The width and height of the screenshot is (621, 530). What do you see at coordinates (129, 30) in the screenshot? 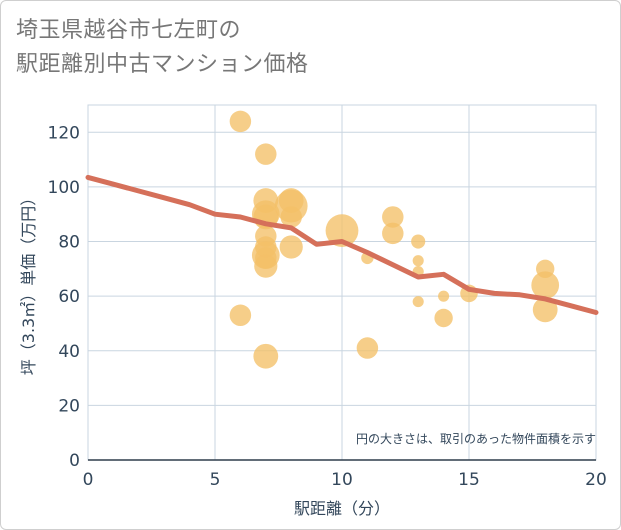
I see `chart-title-line1: 埼玉県越谷市七左町の` at bounding box center [129, 30].